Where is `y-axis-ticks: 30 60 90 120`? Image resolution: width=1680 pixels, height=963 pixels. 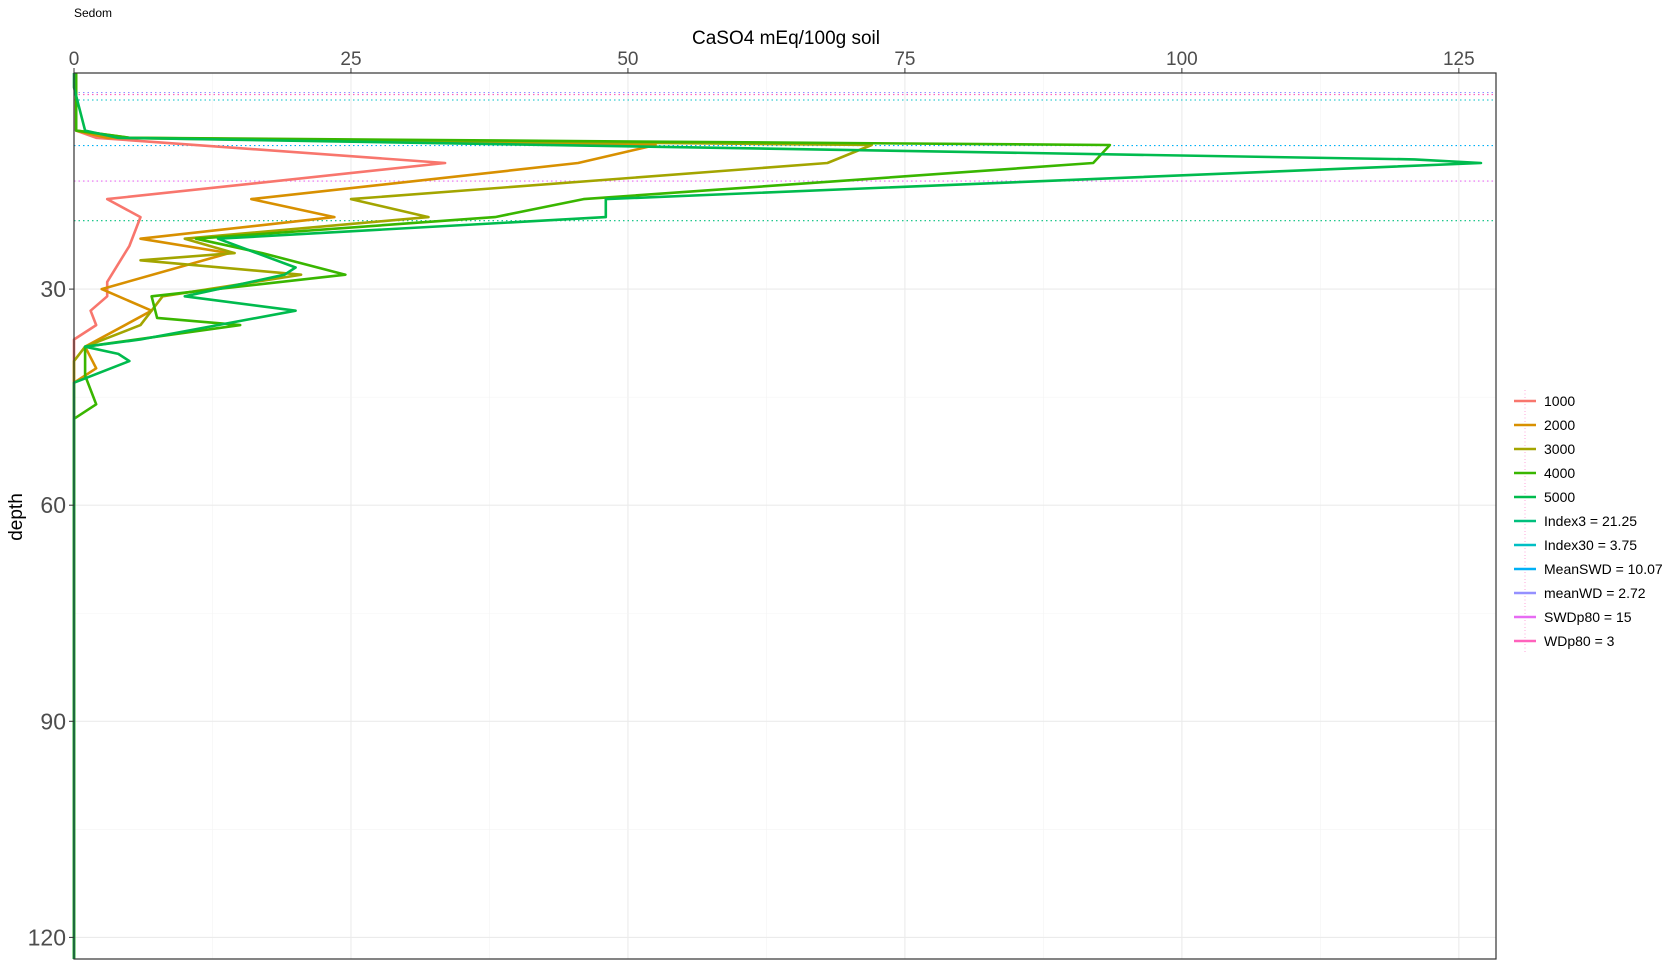
y-axis-ticks: 30 60 90 120 is located at coordinates (51, 613).